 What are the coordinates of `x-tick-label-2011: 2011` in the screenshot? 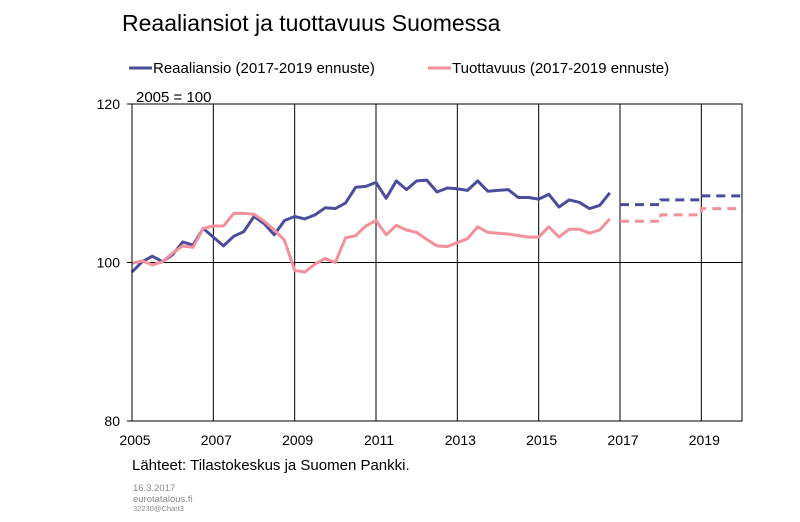 It's located at (379, 440).